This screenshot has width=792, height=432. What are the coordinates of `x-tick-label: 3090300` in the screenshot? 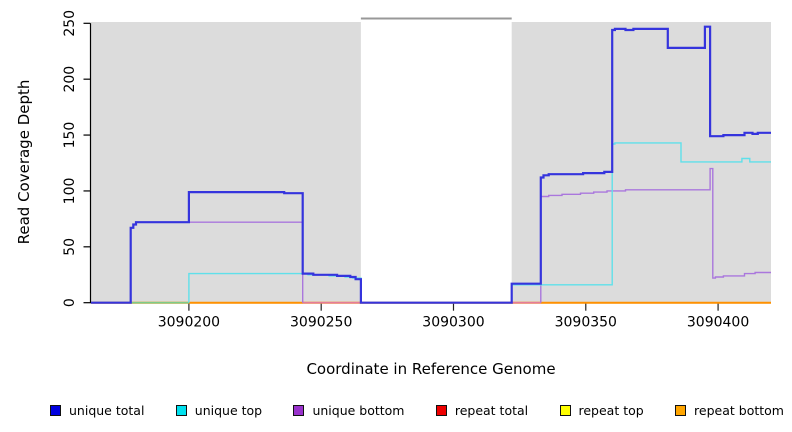 It's located at (453, 323).